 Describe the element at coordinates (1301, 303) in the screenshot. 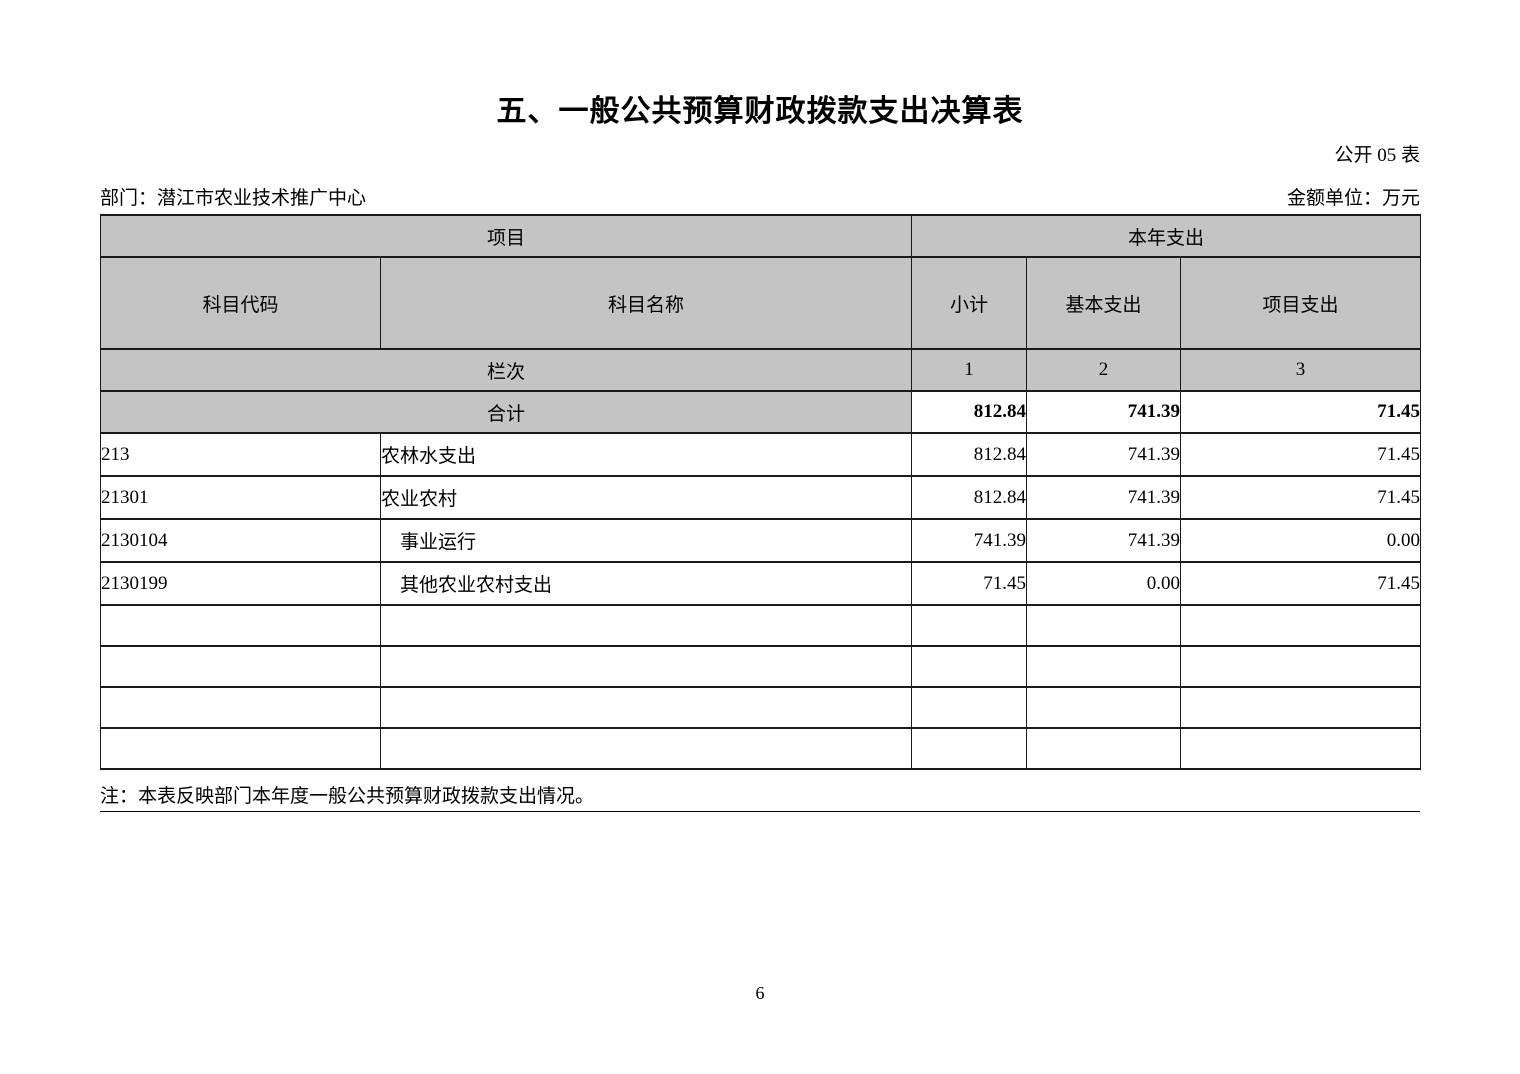

I see `header-project-expenditure: 项目支出` at that location.